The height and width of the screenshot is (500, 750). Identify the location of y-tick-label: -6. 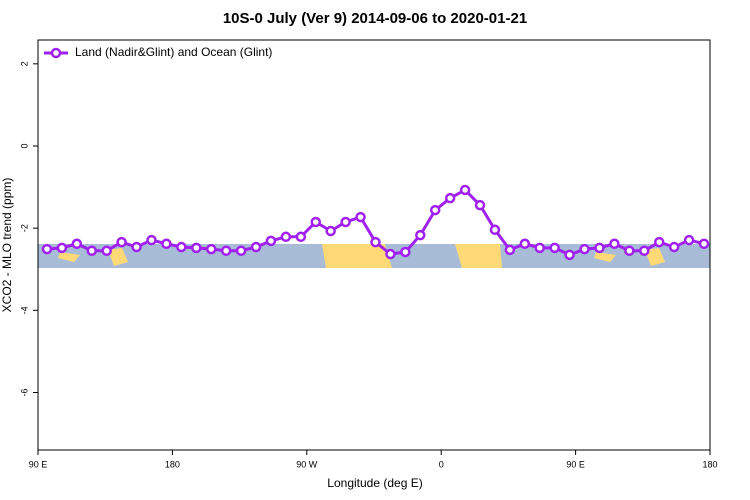
(24, 392).